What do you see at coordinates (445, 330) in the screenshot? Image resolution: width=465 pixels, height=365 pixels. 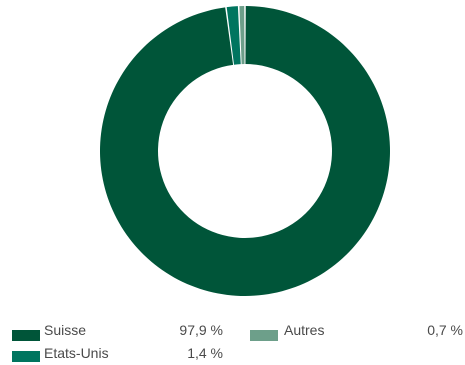 I see `legend-value-autres: 0,7 %` at bounding box center [445, 330].